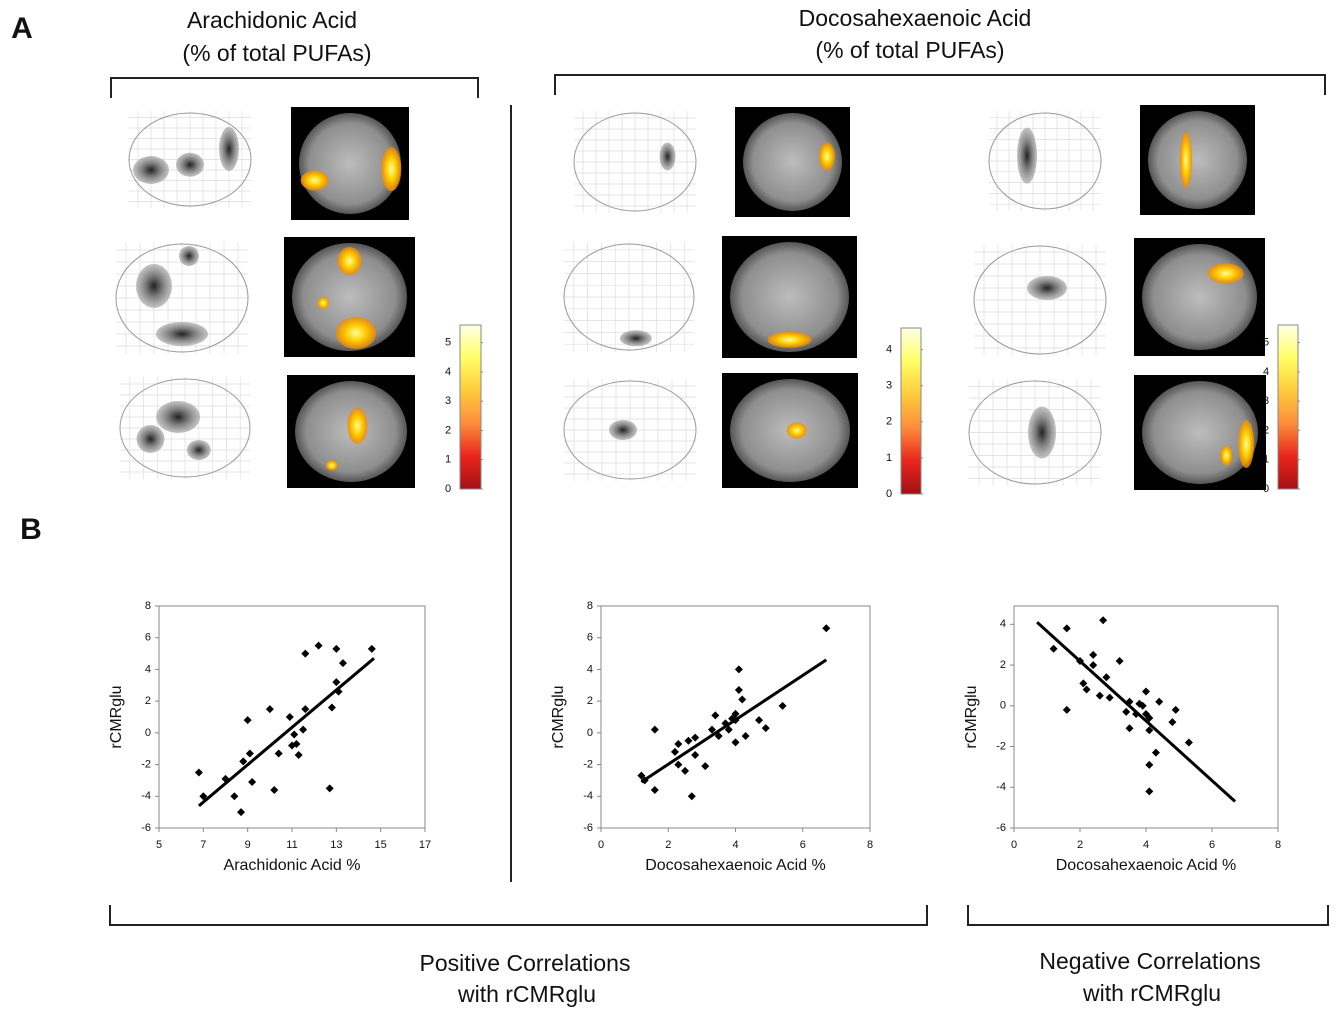 This screenshot has width=1336, height=1009. What do you see at coordinates (1266, 342) in the screenshot?
I see `colorbar-tick-label: 5` at bounding box center [1266, 342].